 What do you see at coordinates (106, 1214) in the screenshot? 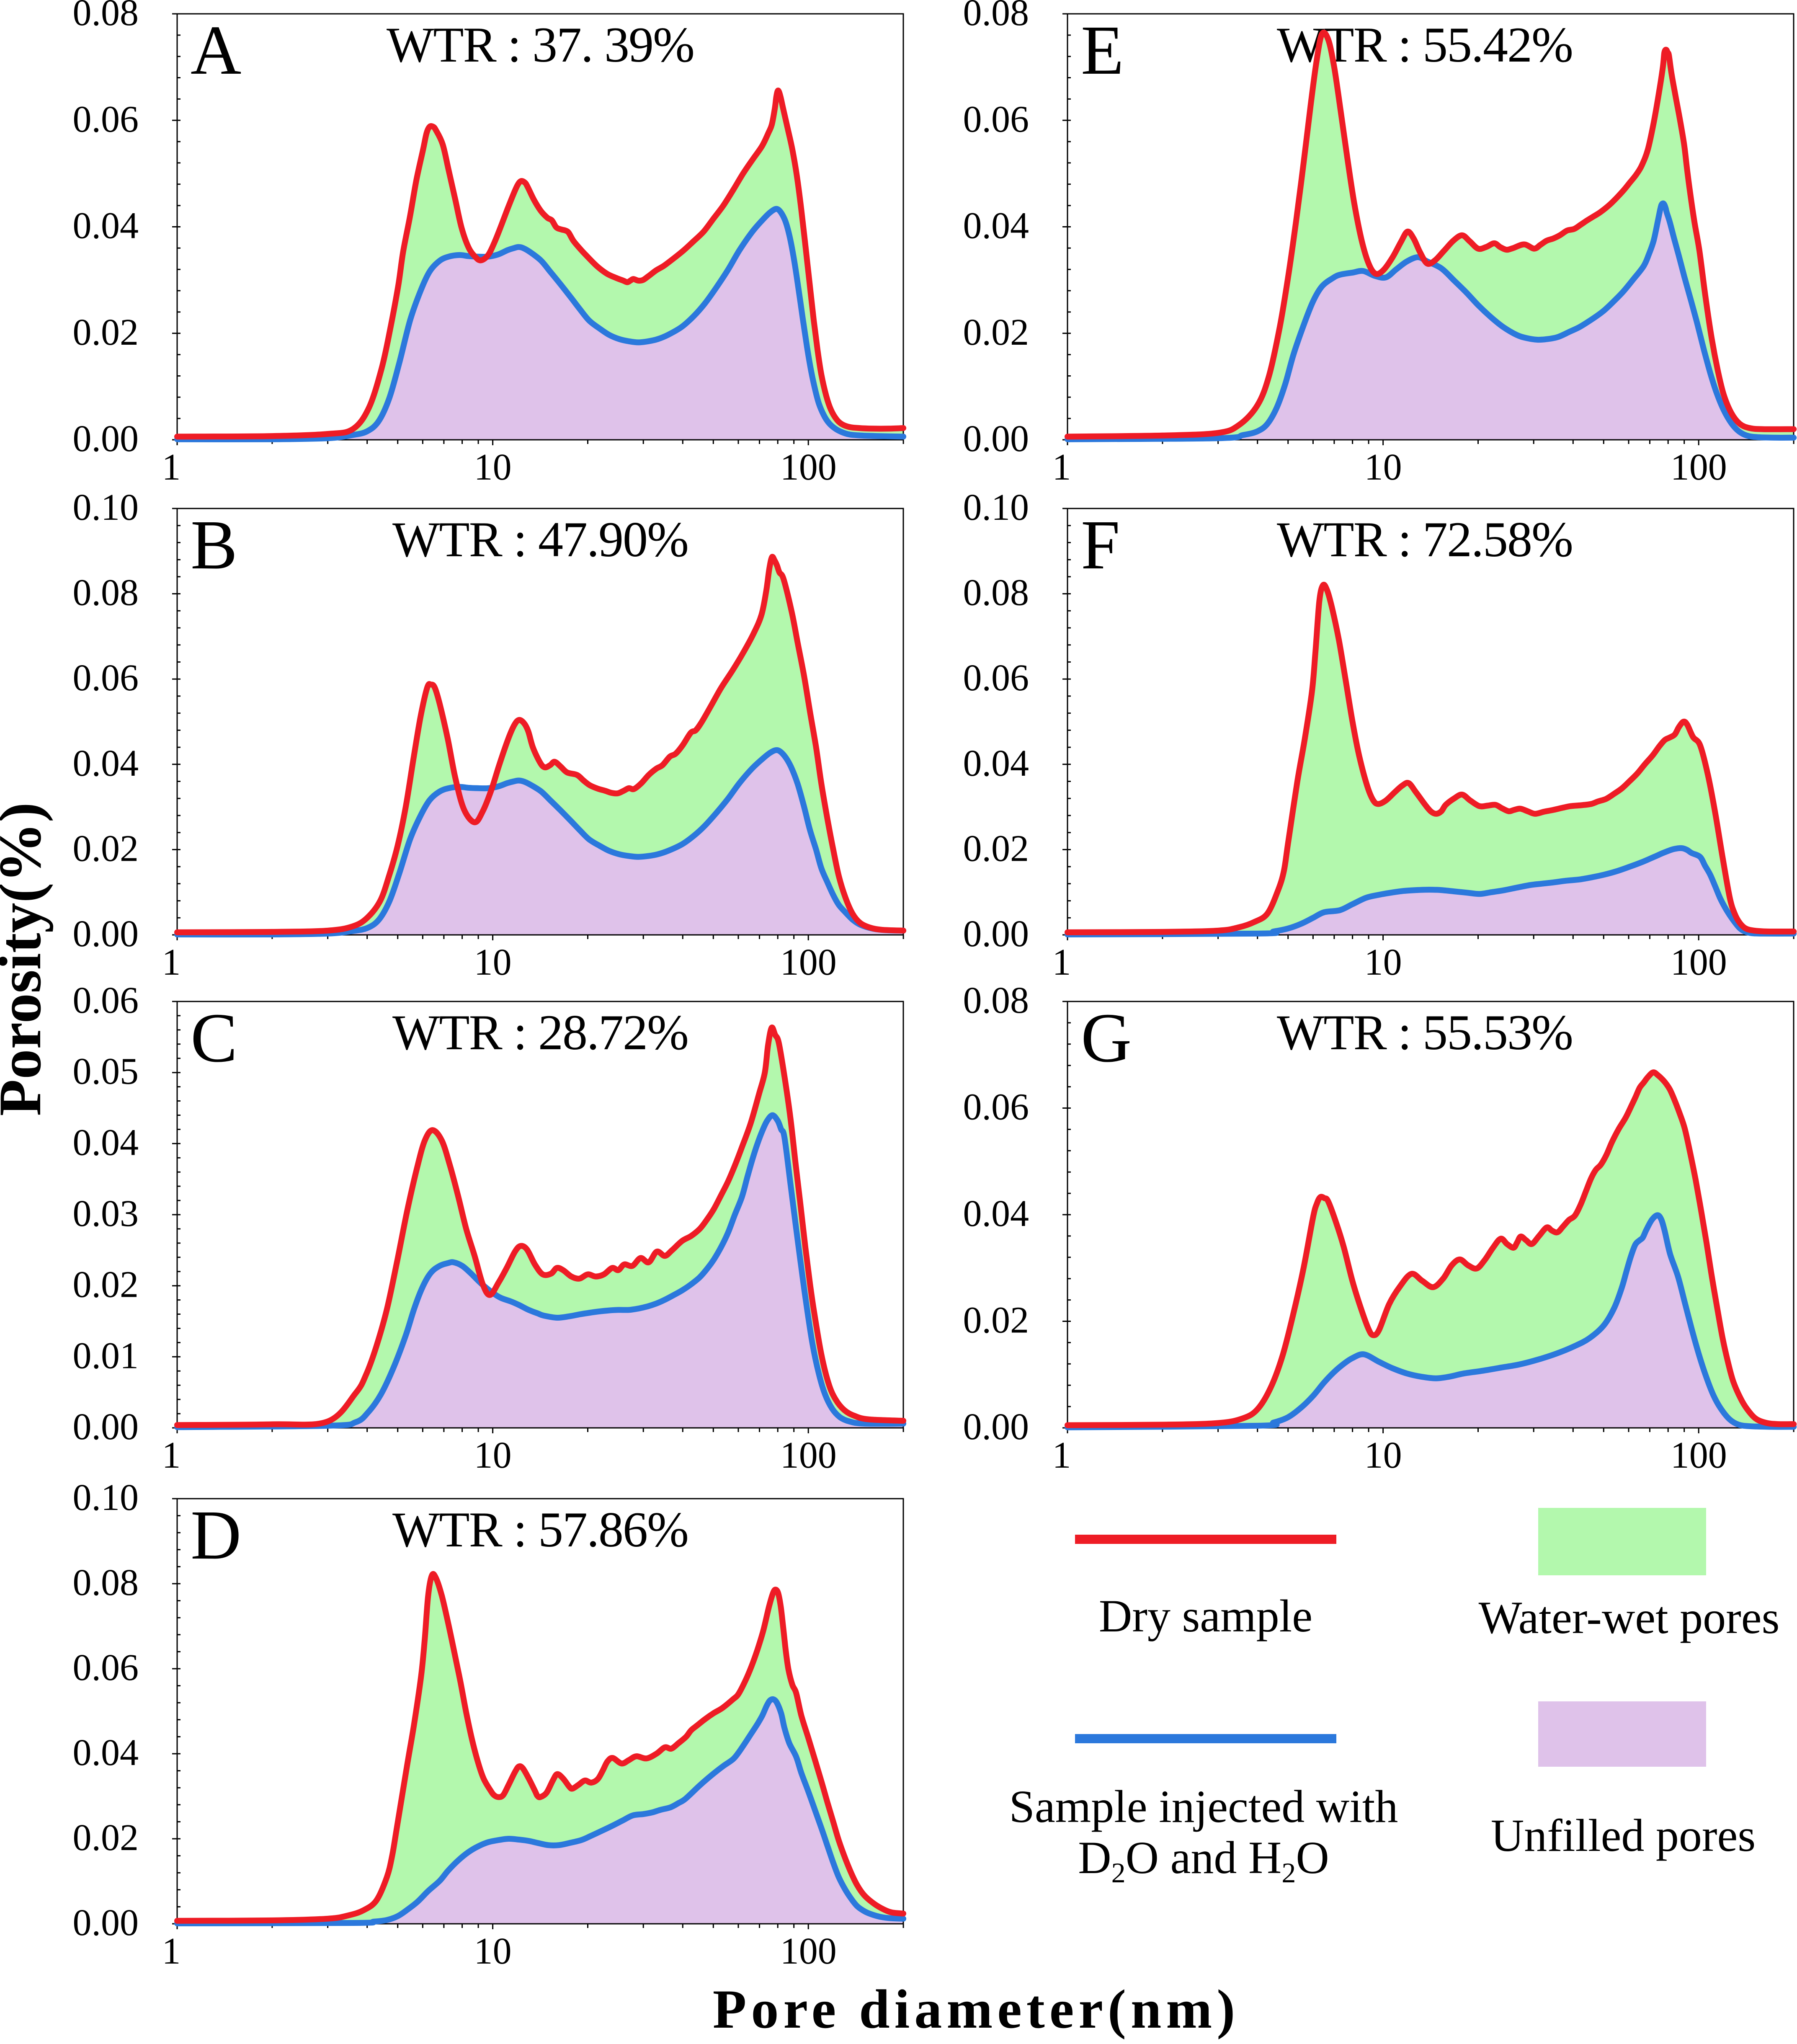
I see `svg-text: 0.03` at bounding box center [106, 1214].